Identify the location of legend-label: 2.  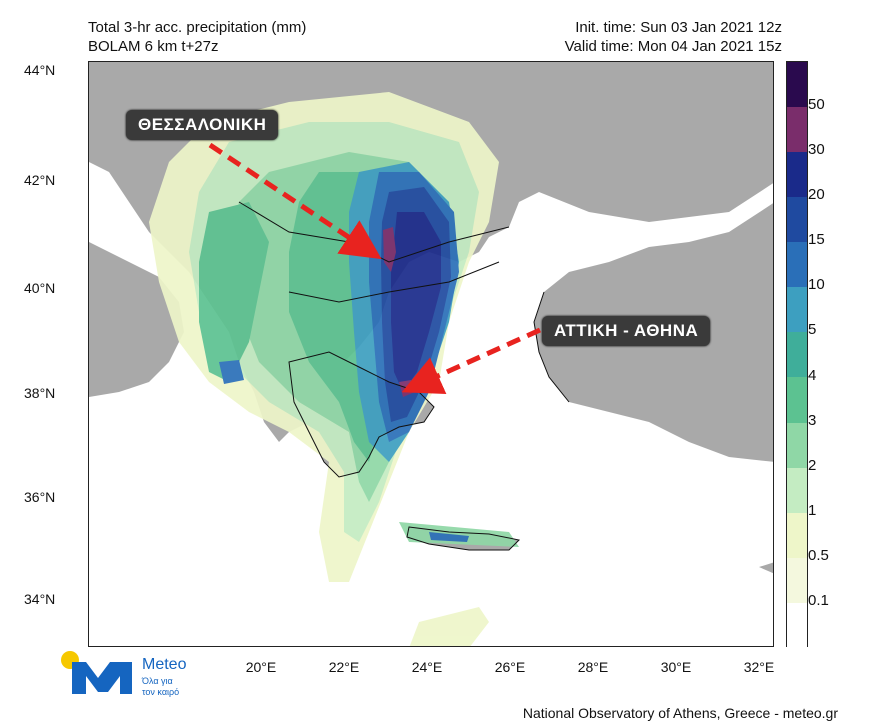
(812, 465).